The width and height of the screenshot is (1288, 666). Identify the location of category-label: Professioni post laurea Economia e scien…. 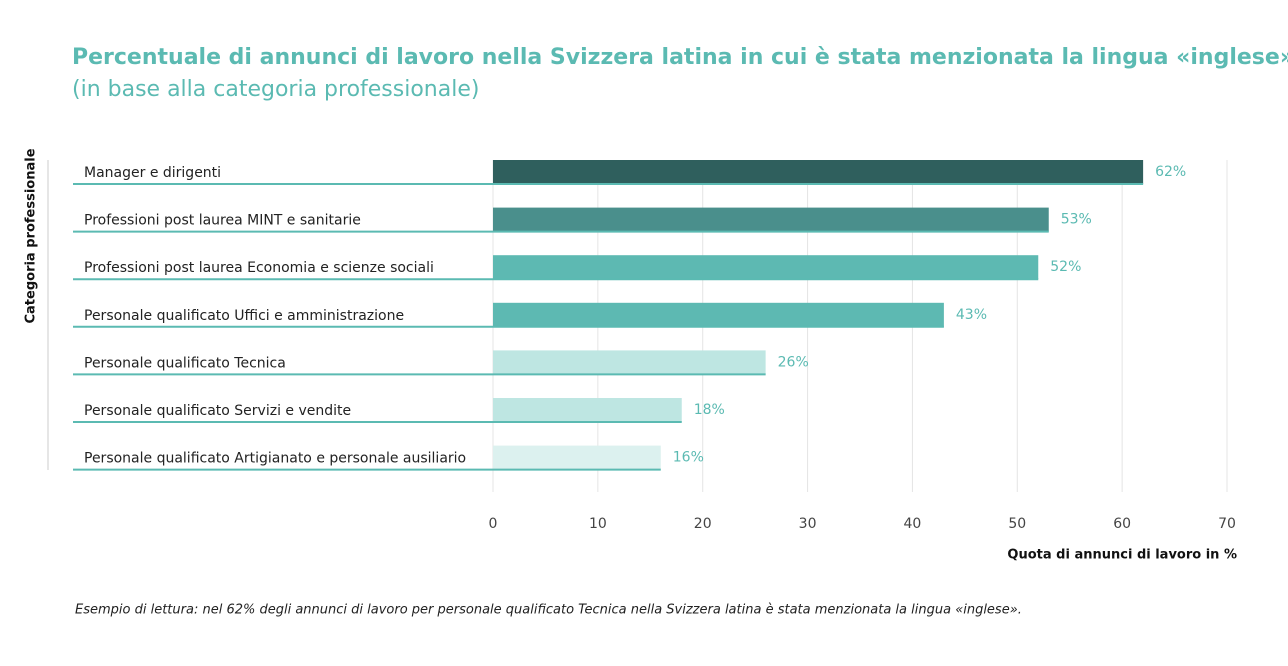
(259, 268).